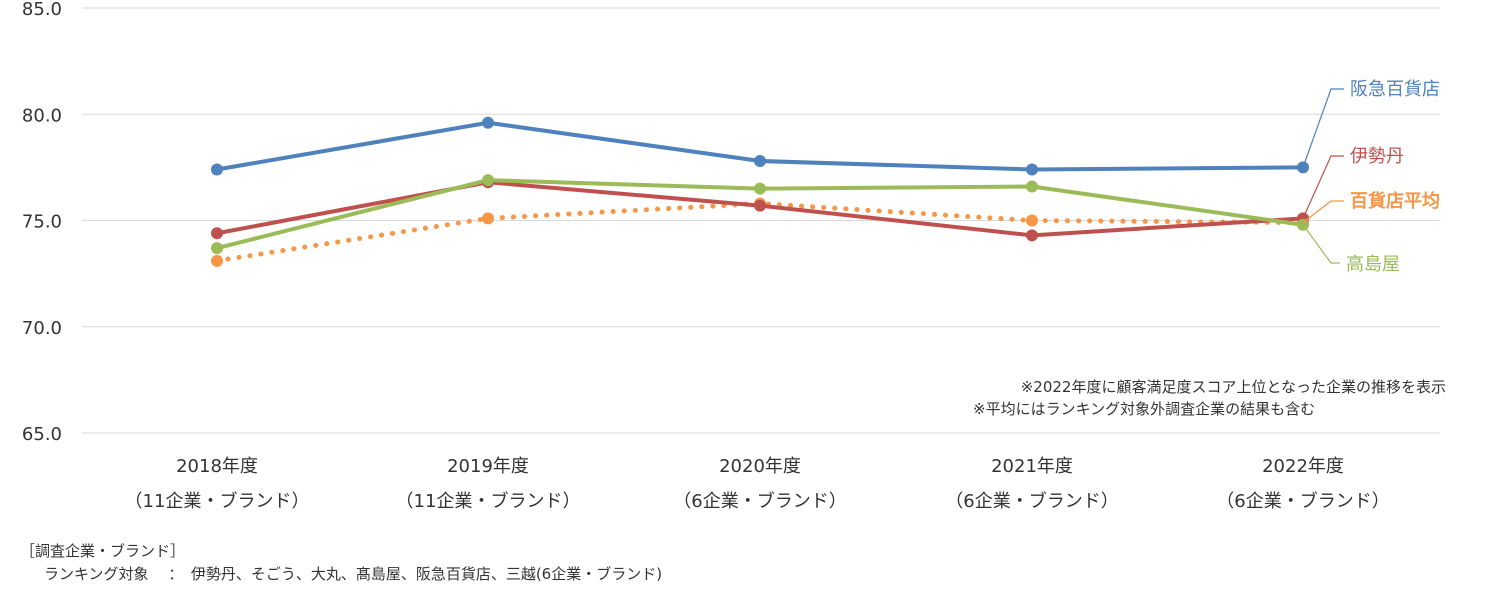  What do you see at coordinates (1395, 89) in the screenshot?
I see `series-label: 阪急百貨店` at bounding box center [1395, 89].